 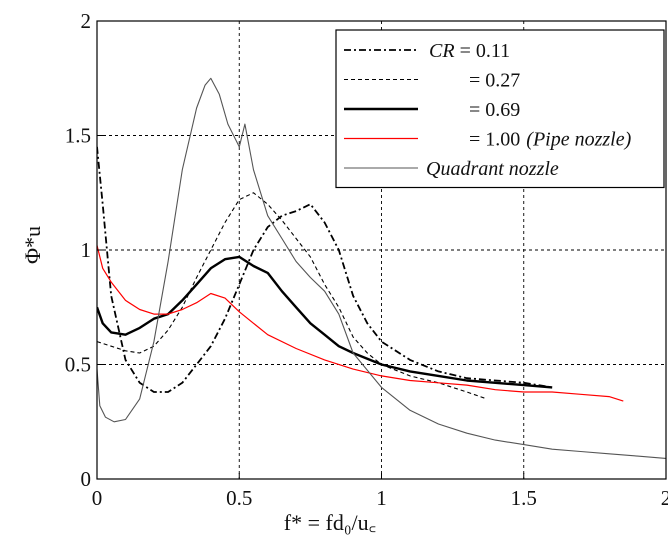 I want to click on legend-label: = 0.69, so click(x=494, y=110).